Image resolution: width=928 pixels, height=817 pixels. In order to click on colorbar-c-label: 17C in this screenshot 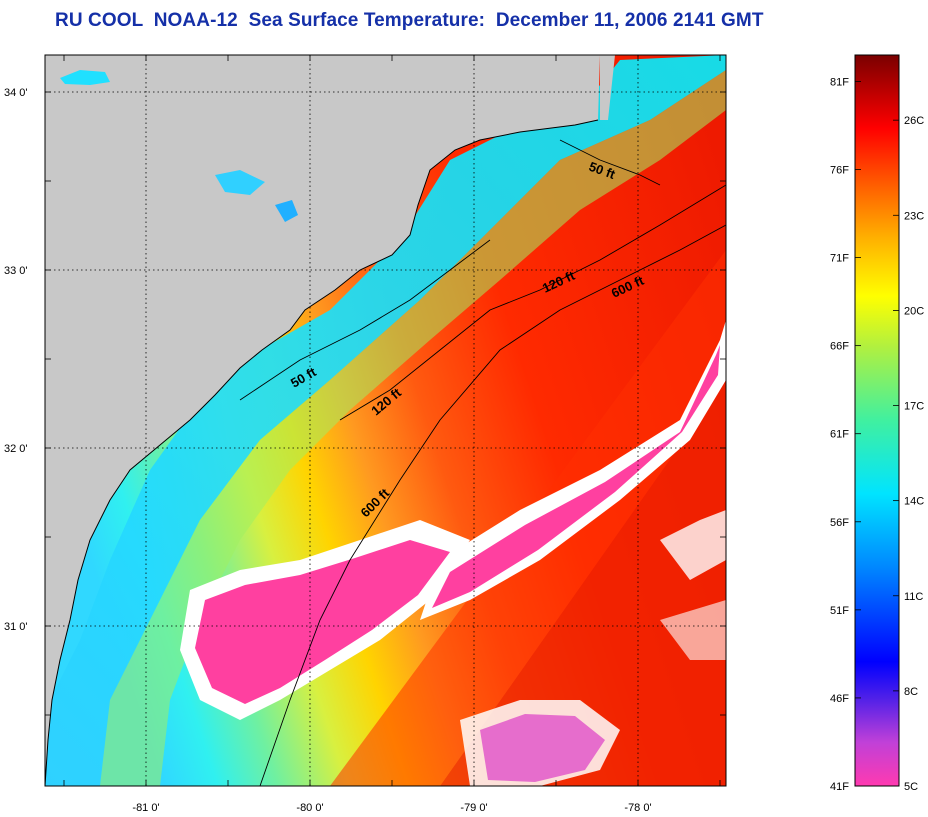, I will do `click(914, 407)`.